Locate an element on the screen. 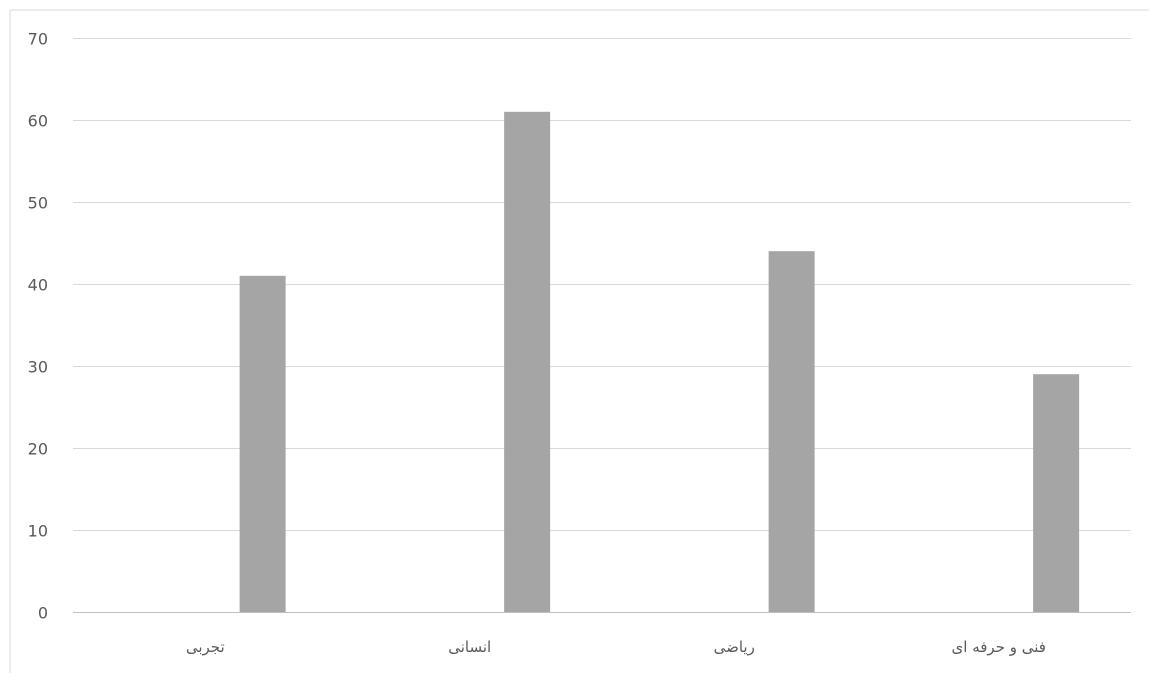 The image size is (1149, 673). y-tick-label: 30 is located at coordinates (38, 367).